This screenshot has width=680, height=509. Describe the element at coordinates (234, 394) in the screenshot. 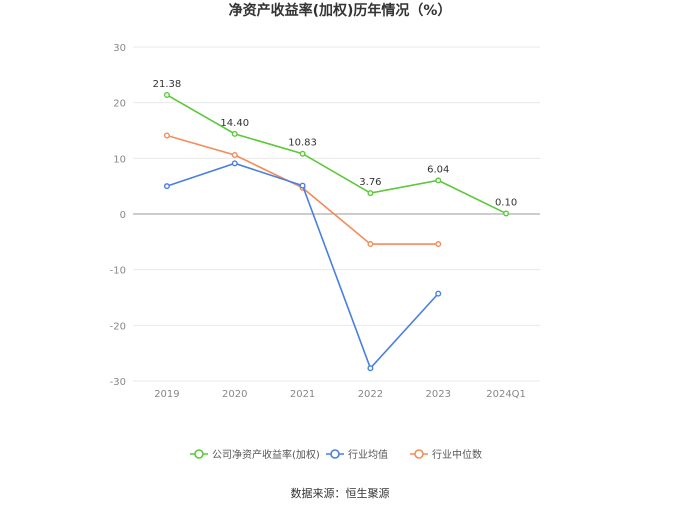

I see `x-tick-label: 2020` at that location.